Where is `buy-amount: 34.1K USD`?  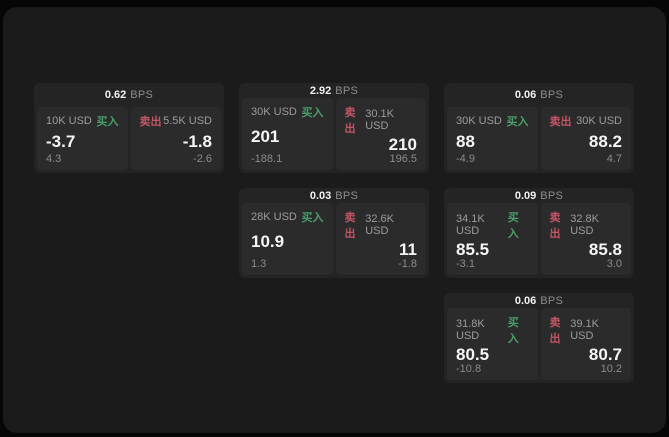 buy-amount: 34.1K USD is located at coordinates (470, 225).